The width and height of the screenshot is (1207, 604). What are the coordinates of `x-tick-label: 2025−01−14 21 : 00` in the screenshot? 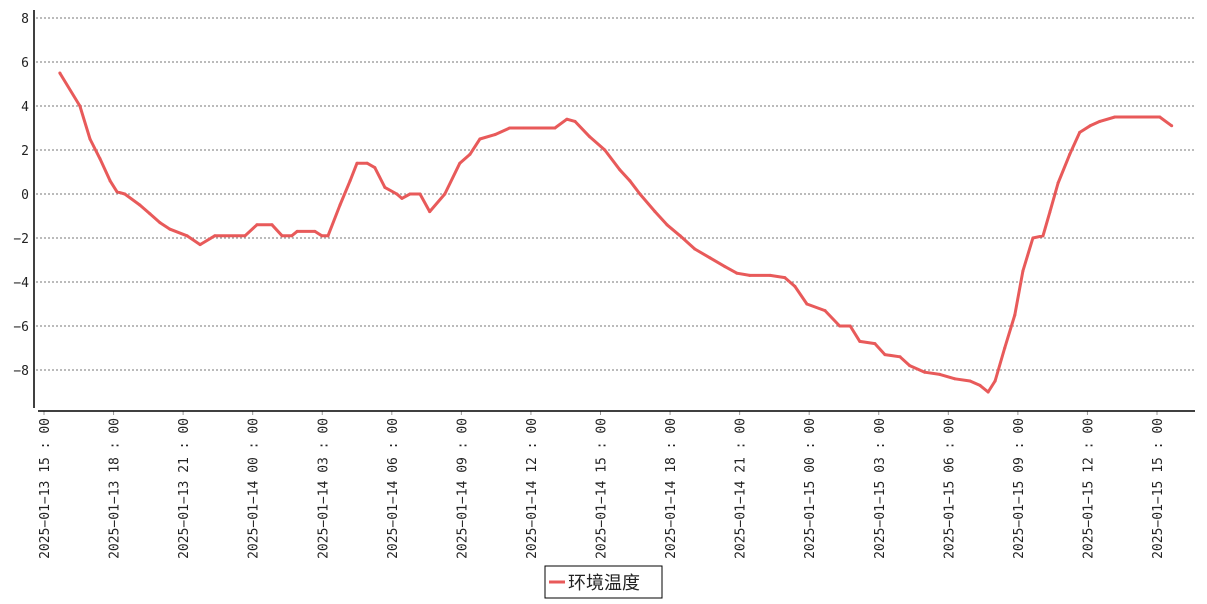 It's located at (741, 488).